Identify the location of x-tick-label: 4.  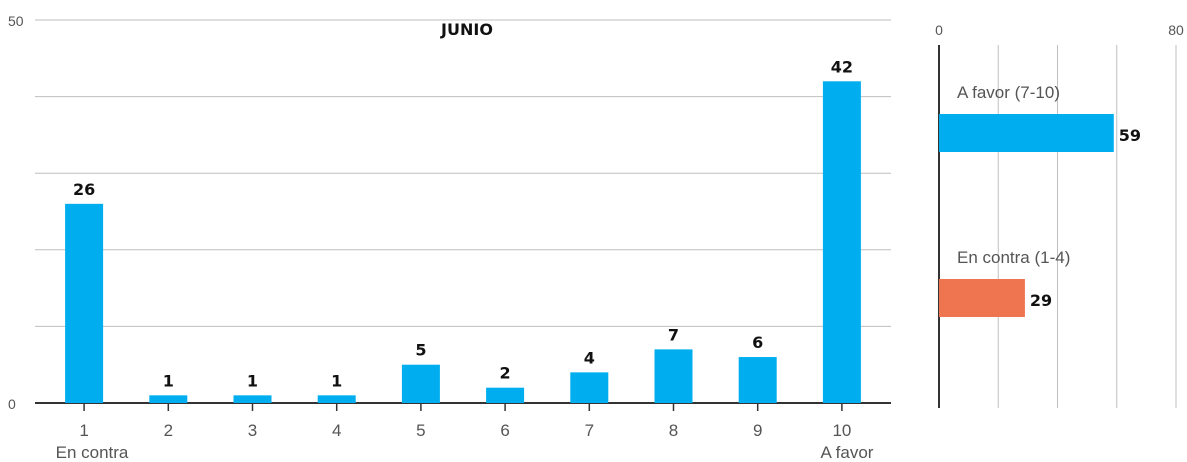
(336, 430).